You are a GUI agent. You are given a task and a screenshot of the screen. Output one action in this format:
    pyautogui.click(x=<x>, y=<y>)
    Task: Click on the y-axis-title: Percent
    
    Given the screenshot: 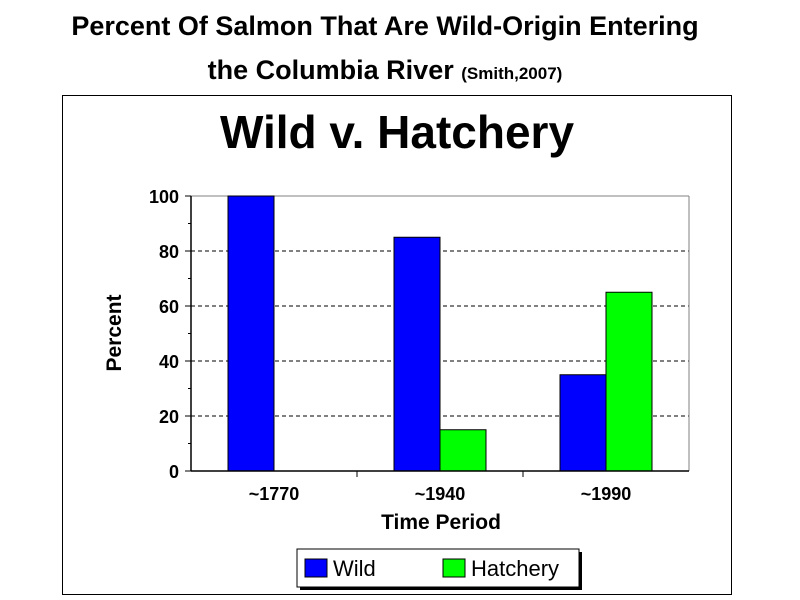 What is the action you would take?
    pyautogui.click(x=114, y=332)
    